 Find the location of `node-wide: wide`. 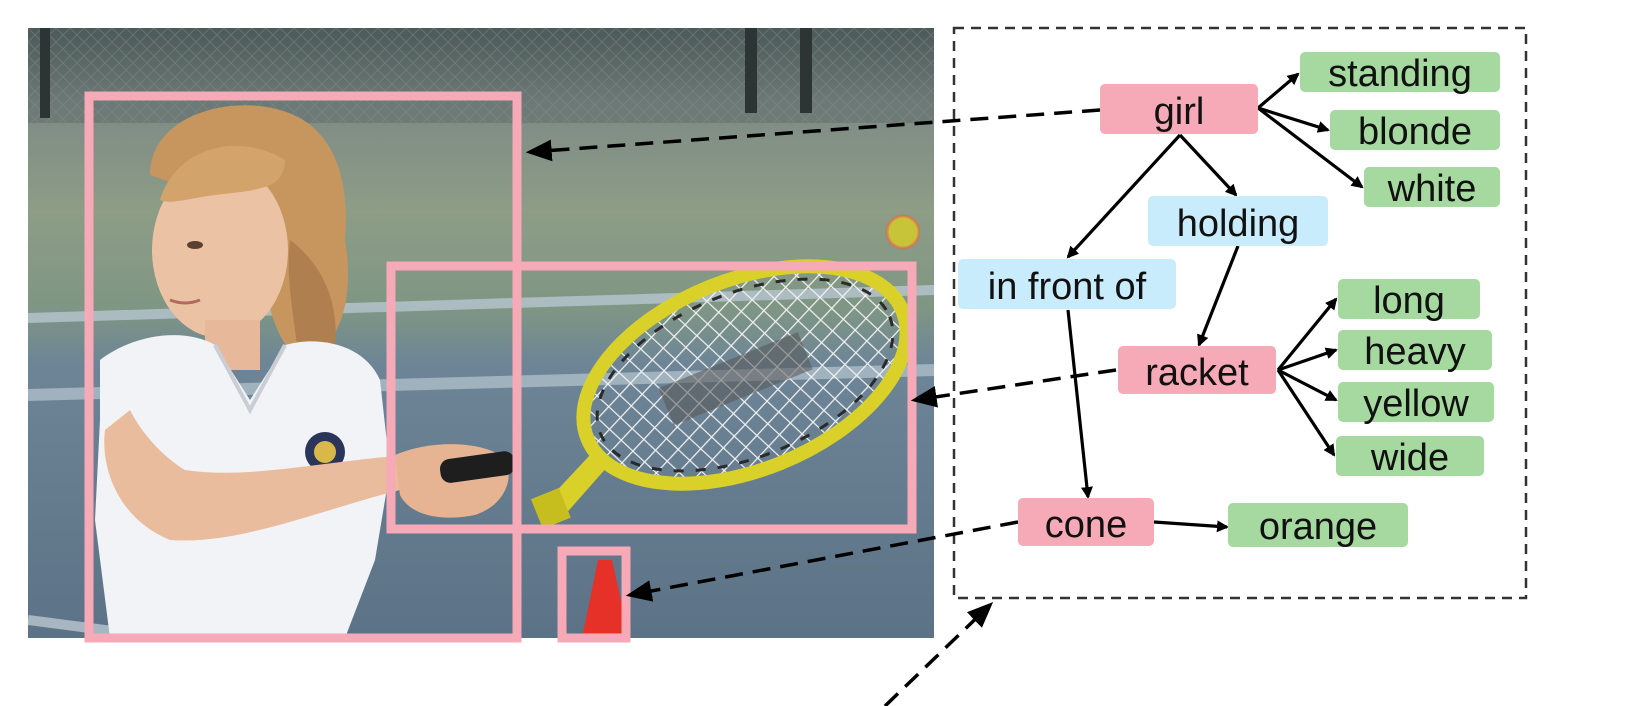

node-wide: wide is located at coordinates (1410, 457).